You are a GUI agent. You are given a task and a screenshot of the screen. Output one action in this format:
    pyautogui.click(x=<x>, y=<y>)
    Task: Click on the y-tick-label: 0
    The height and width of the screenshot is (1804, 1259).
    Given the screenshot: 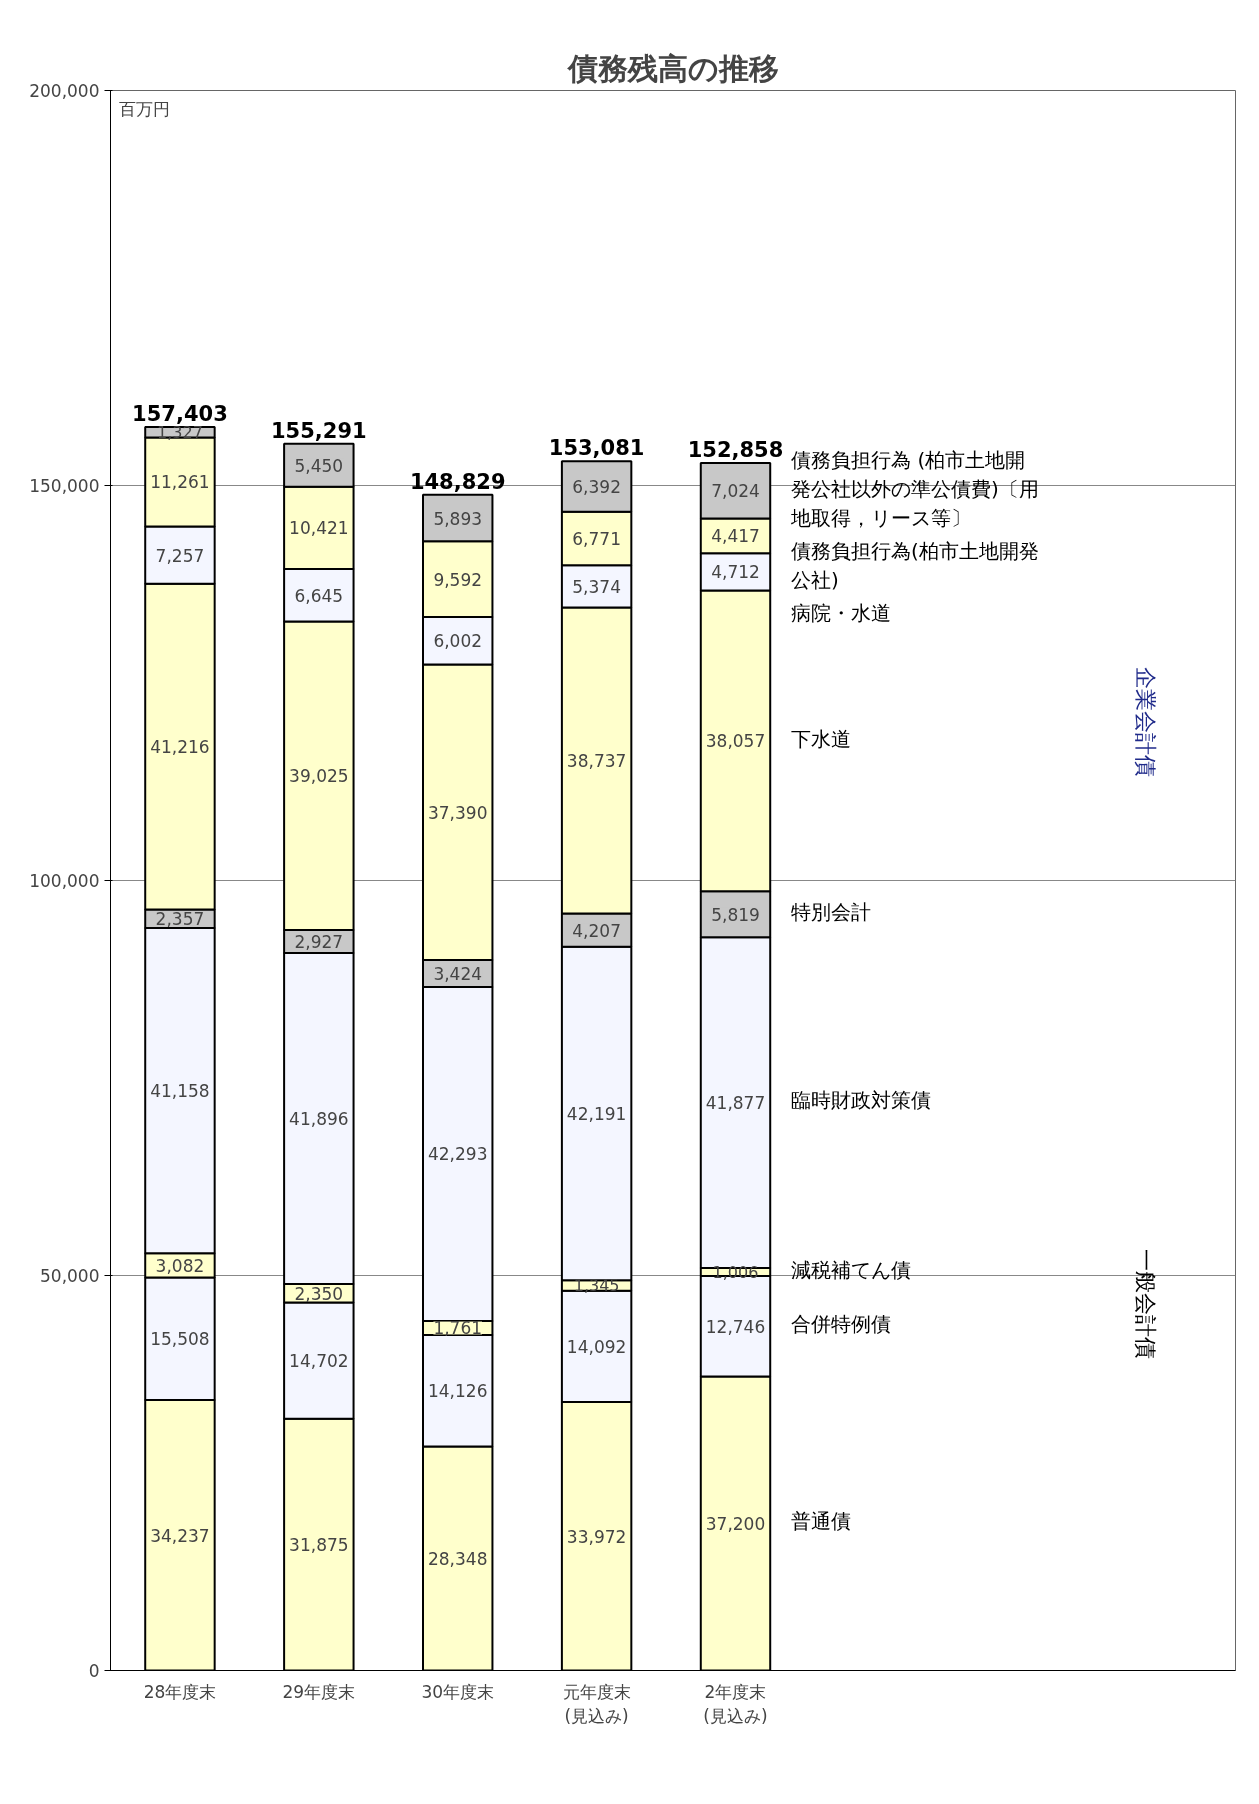 What is the action you would take?
    pyautogui.click(x=94, y=1671)
    